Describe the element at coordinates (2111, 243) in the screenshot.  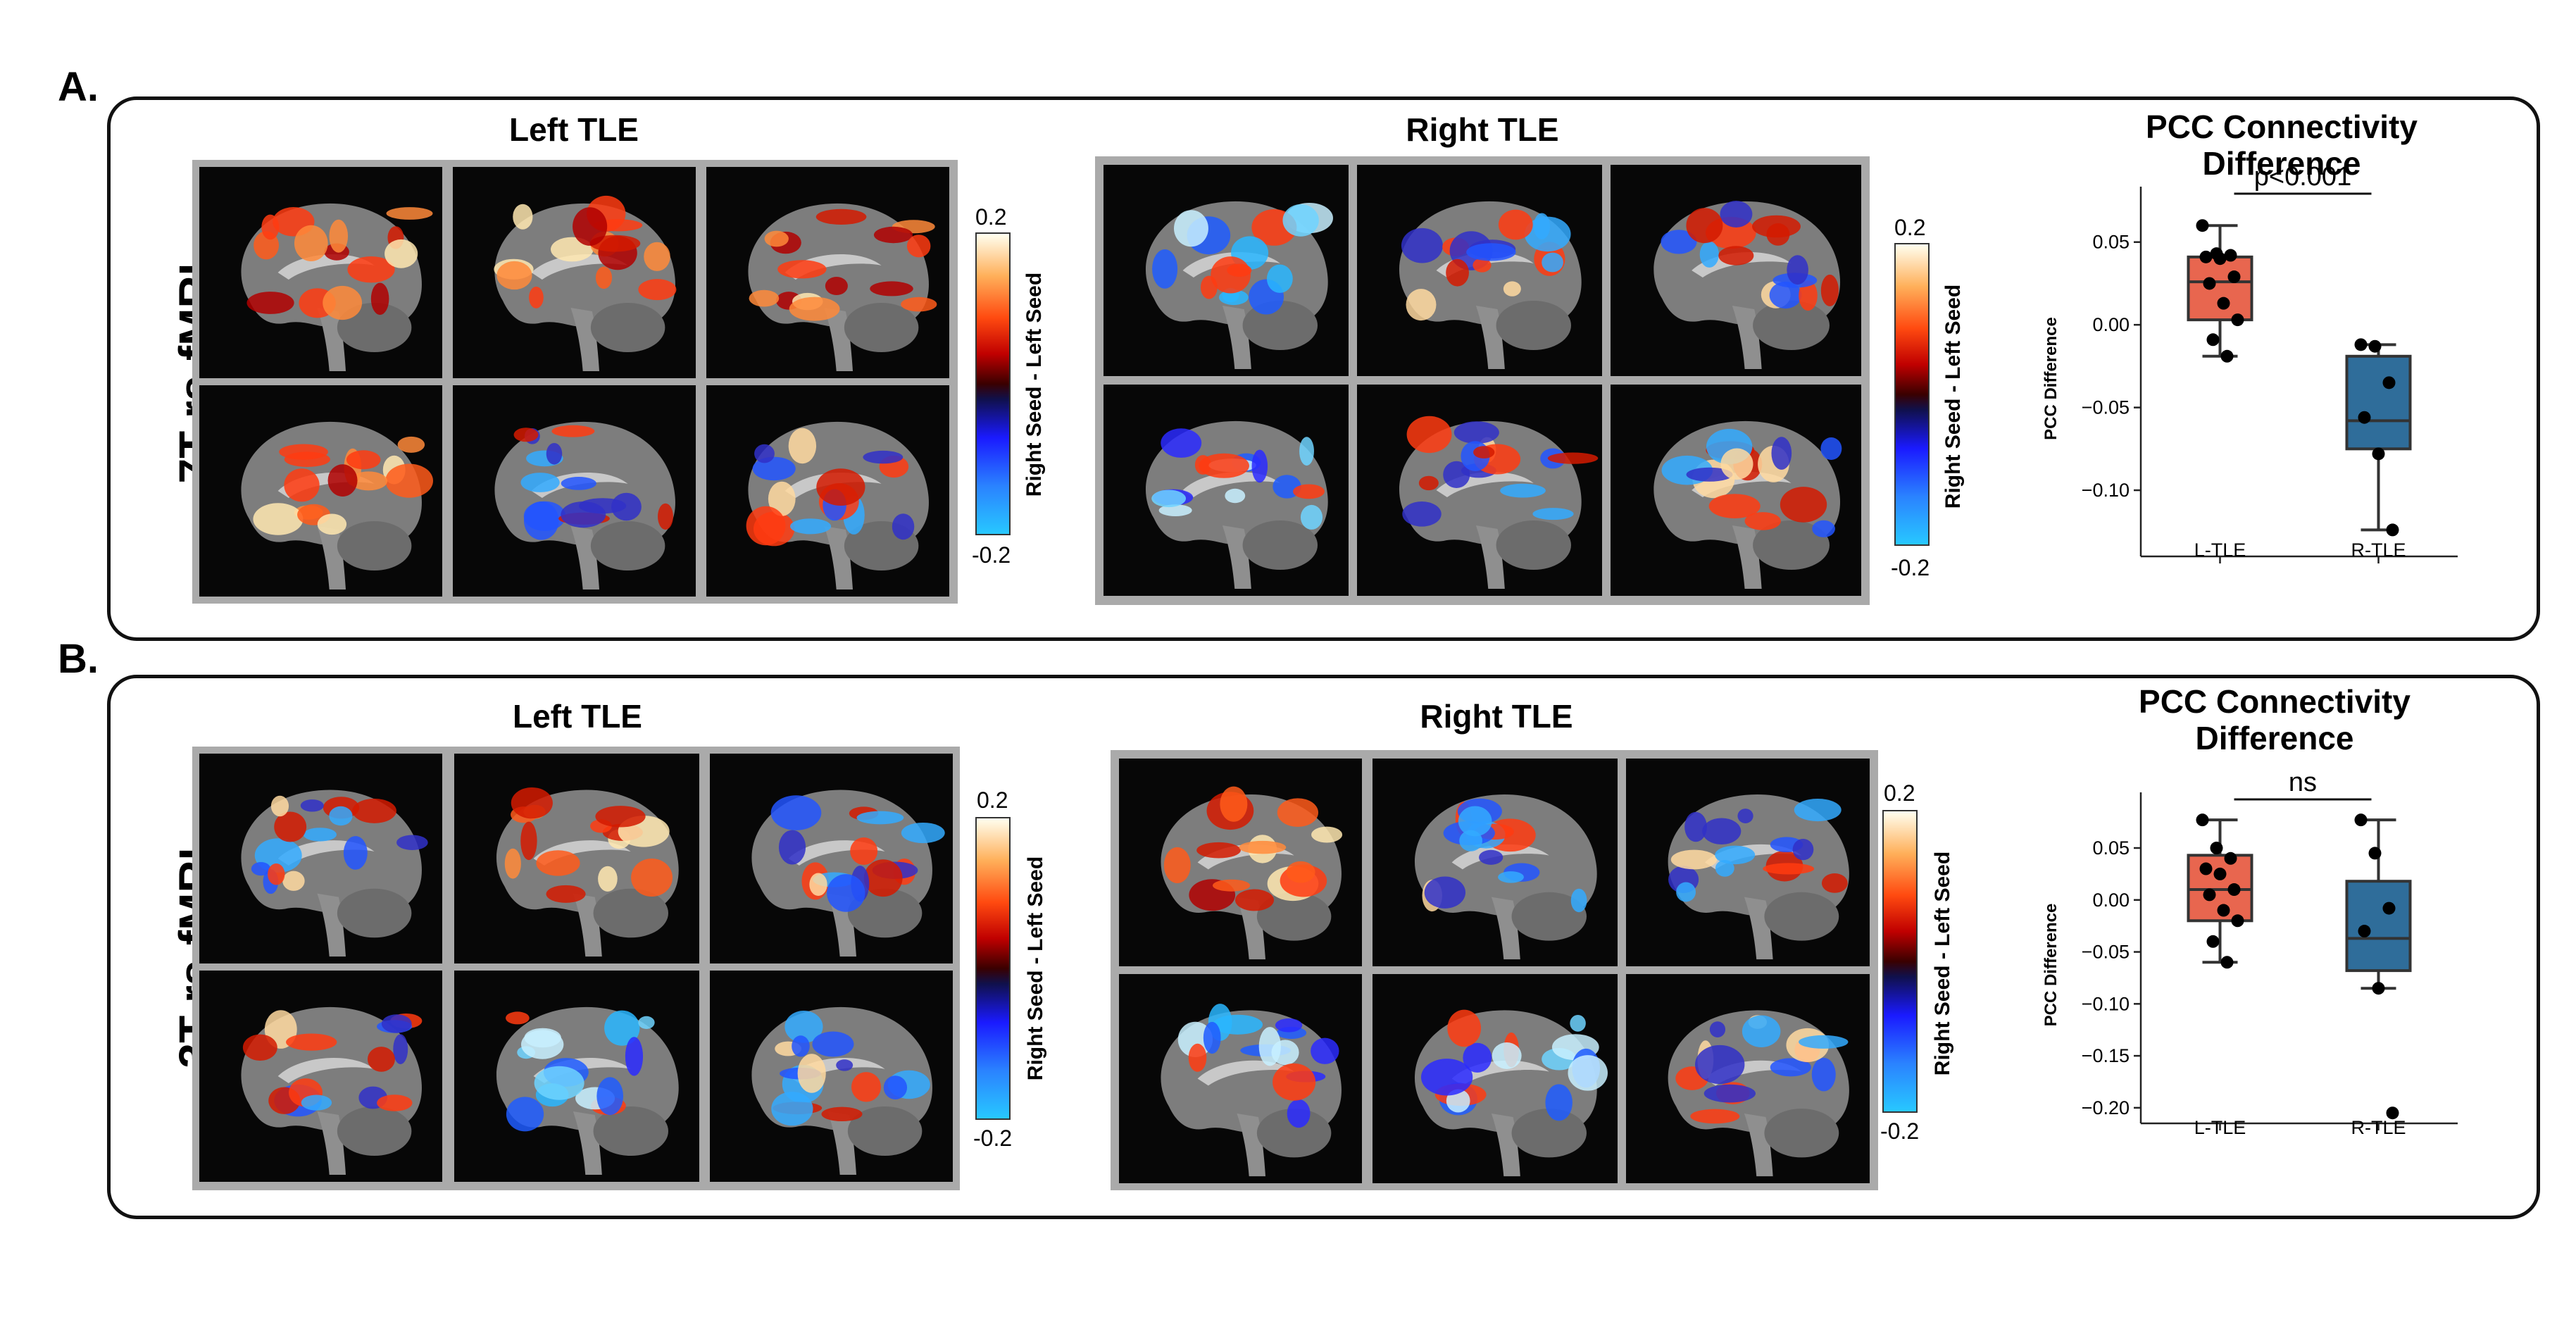
I see `y-tick-label: 0.05` at that location.